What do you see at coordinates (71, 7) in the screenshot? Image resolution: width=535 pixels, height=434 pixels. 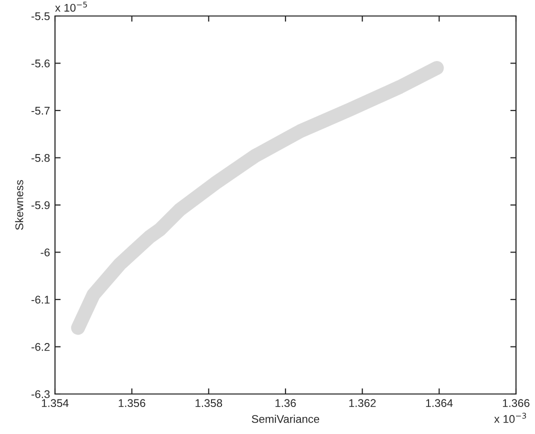 I see `text: x 10$^{−5}$` at bounding box center [71, 7].